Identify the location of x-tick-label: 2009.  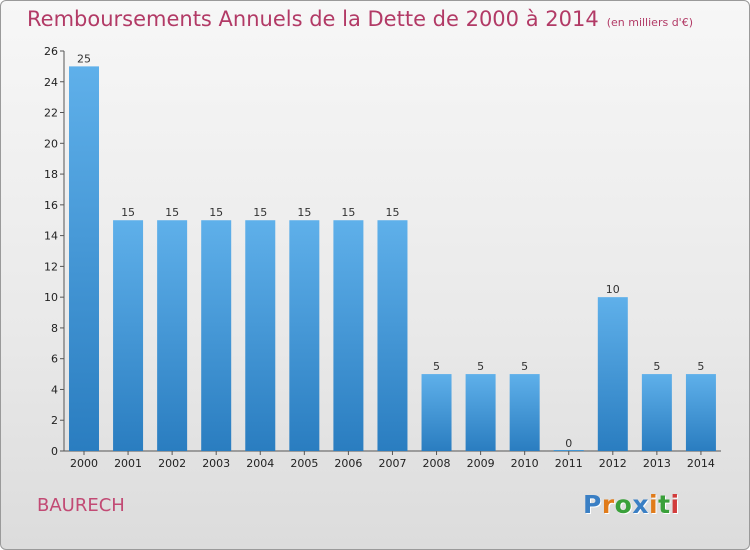
(481, 463).